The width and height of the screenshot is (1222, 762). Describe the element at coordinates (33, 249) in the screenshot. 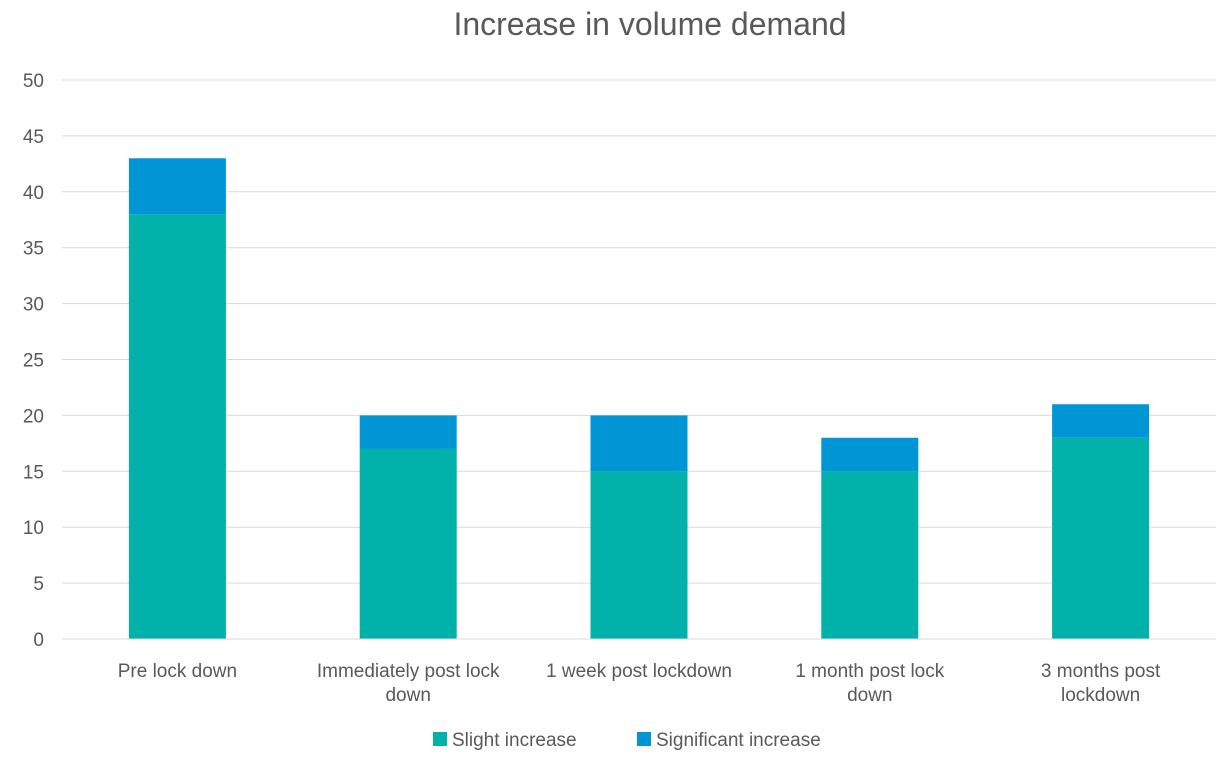

I see `y-tick-label: 35` at that location.